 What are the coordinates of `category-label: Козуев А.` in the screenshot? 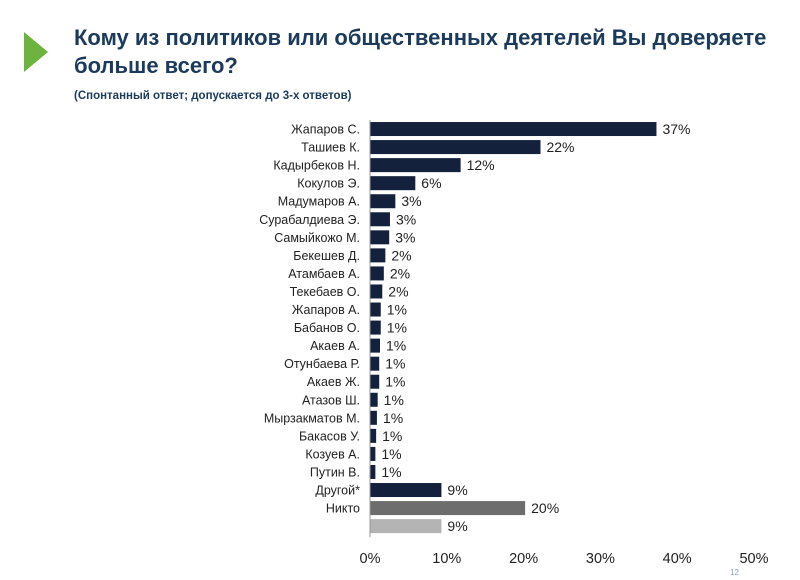 It's located at (332, 454).